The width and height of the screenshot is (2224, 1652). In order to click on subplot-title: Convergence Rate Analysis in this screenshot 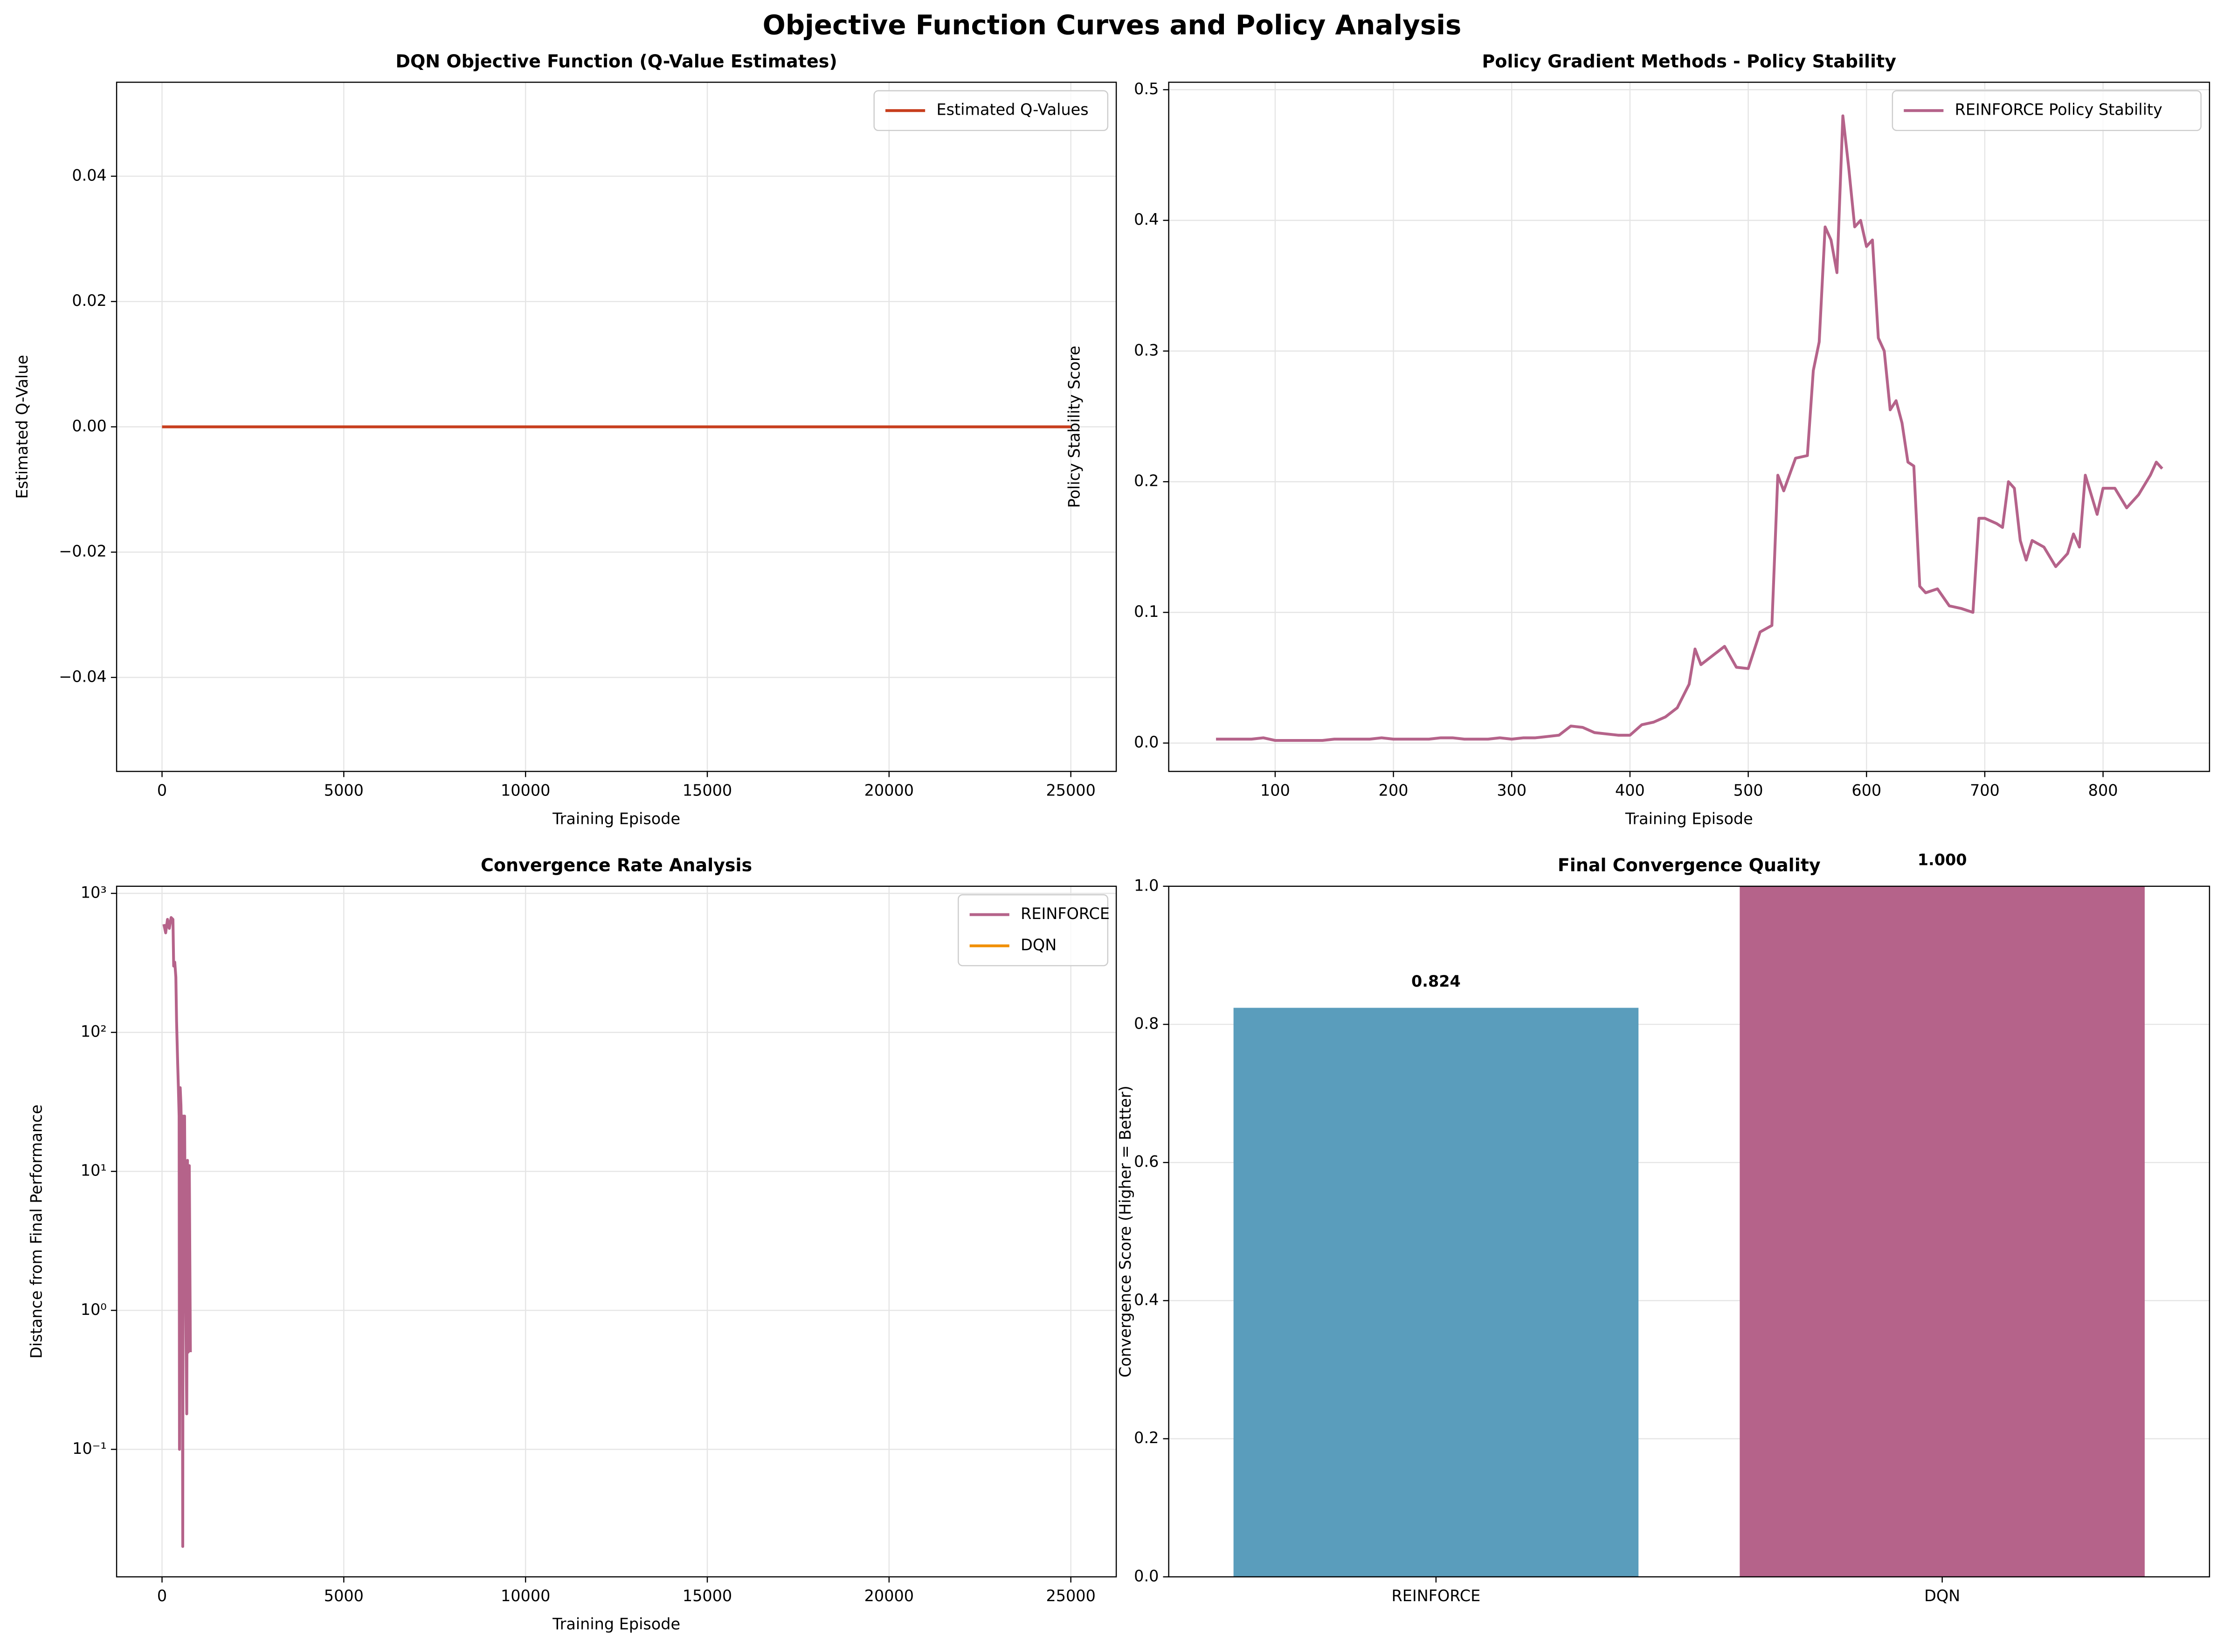, I will do `click(616, 865)`.